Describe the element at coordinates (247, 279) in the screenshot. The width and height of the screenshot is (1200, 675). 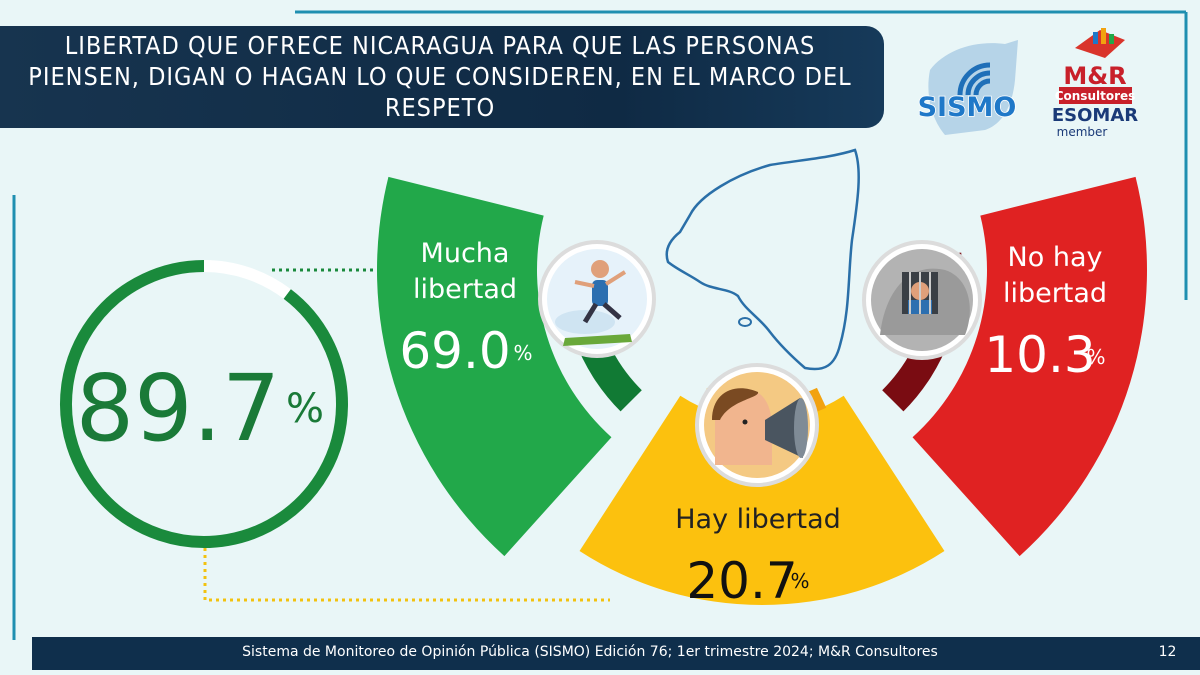
I see `total-ring-remainder` at that location.